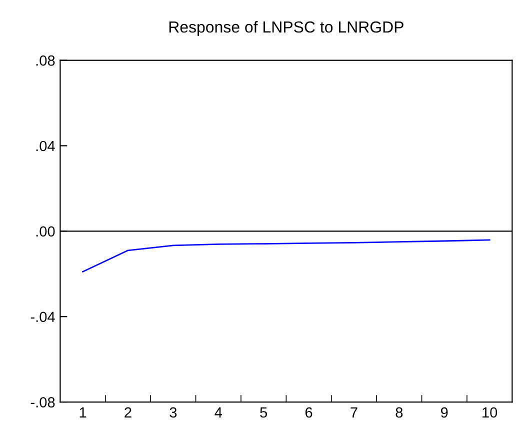 This screenshot has height=437, width=528. Describe the element at coordinates (264, 412) in the screenshot. I see `x-tick-label: 5` at that location.